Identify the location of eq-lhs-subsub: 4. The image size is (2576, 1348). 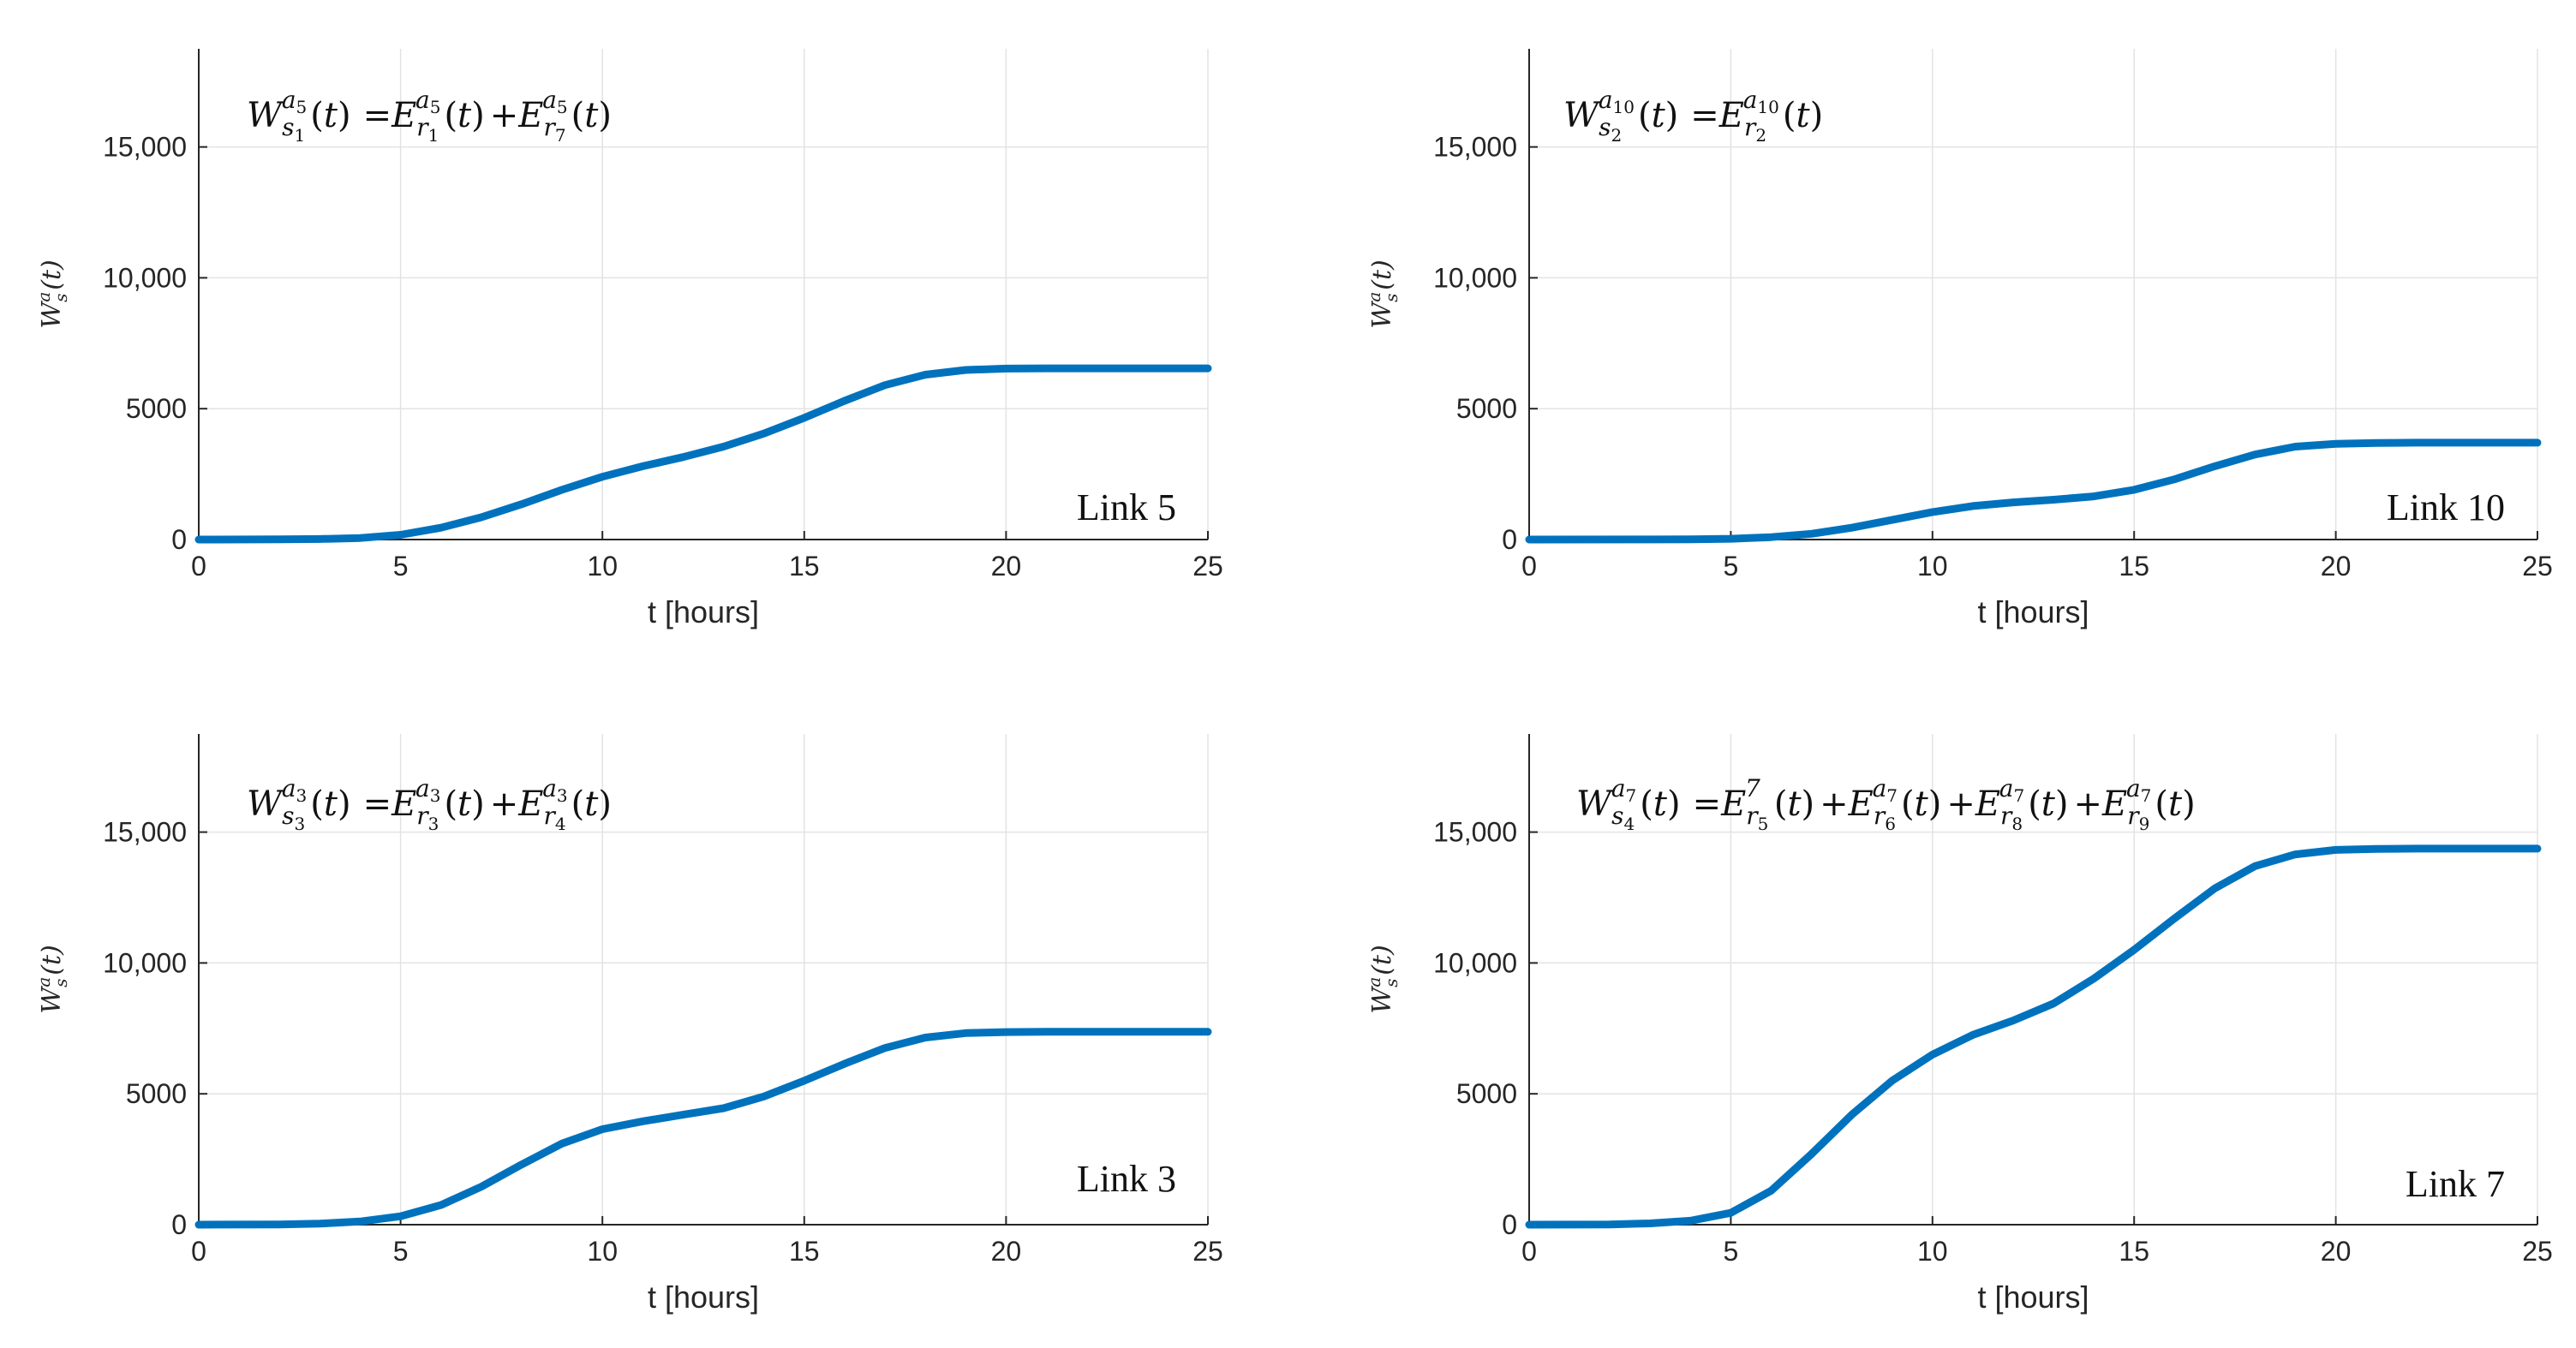
(1630, 824).